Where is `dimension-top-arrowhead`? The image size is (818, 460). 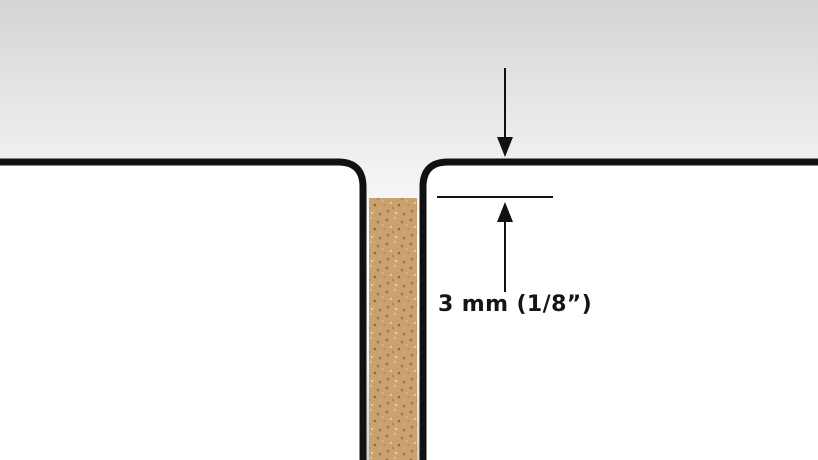
dimension-top-arrowhead is located at coordinates (505, 147).